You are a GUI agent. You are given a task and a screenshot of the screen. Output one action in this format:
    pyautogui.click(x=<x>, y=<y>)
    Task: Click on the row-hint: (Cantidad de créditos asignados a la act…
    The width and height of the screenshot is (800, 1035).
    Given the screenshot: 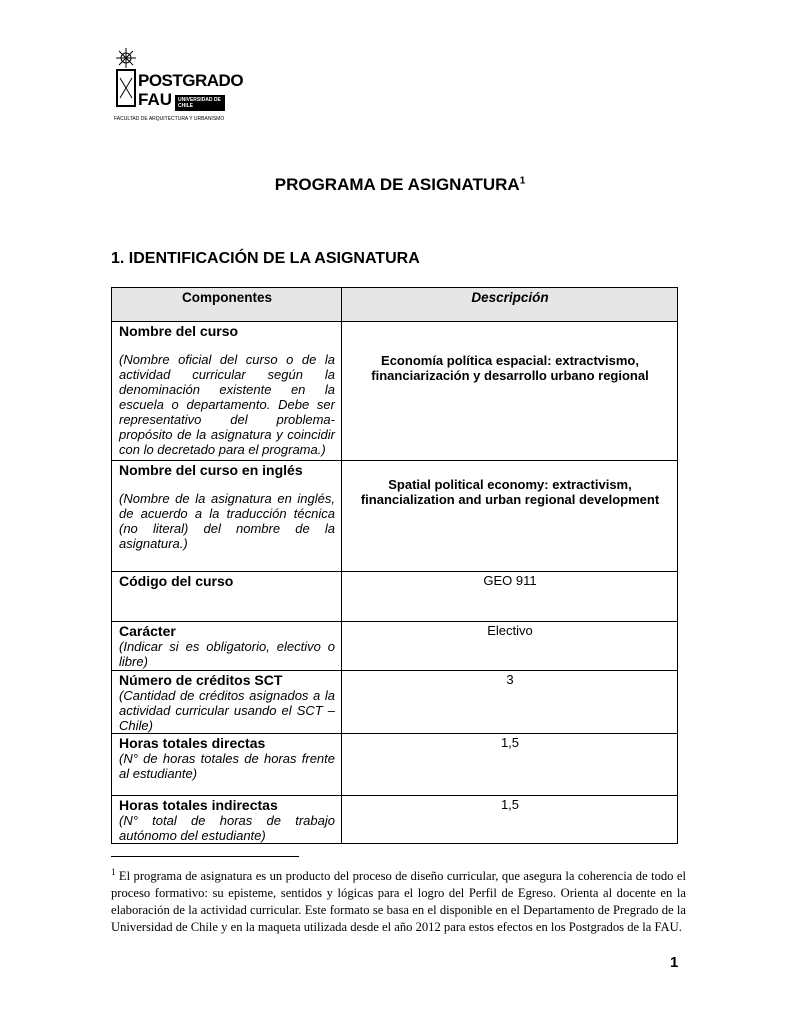 What is the action you would take?
    pyautogui.click(x=227, y=710)
    